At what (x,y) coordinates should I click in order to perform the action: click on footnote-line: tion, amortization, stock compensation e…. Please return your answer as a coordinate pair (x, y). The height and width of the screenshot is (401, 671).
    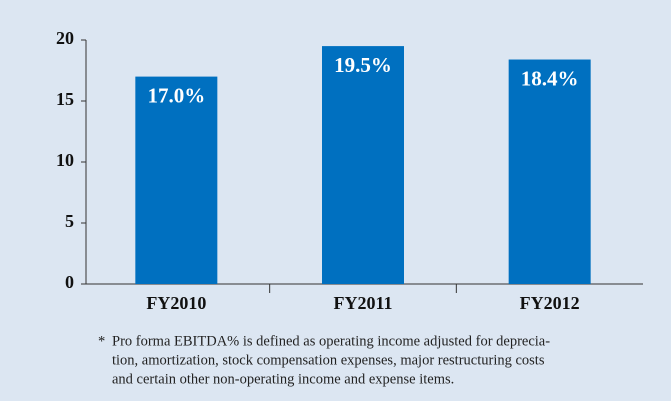
    Looking at the image, I should click on (328, 360).